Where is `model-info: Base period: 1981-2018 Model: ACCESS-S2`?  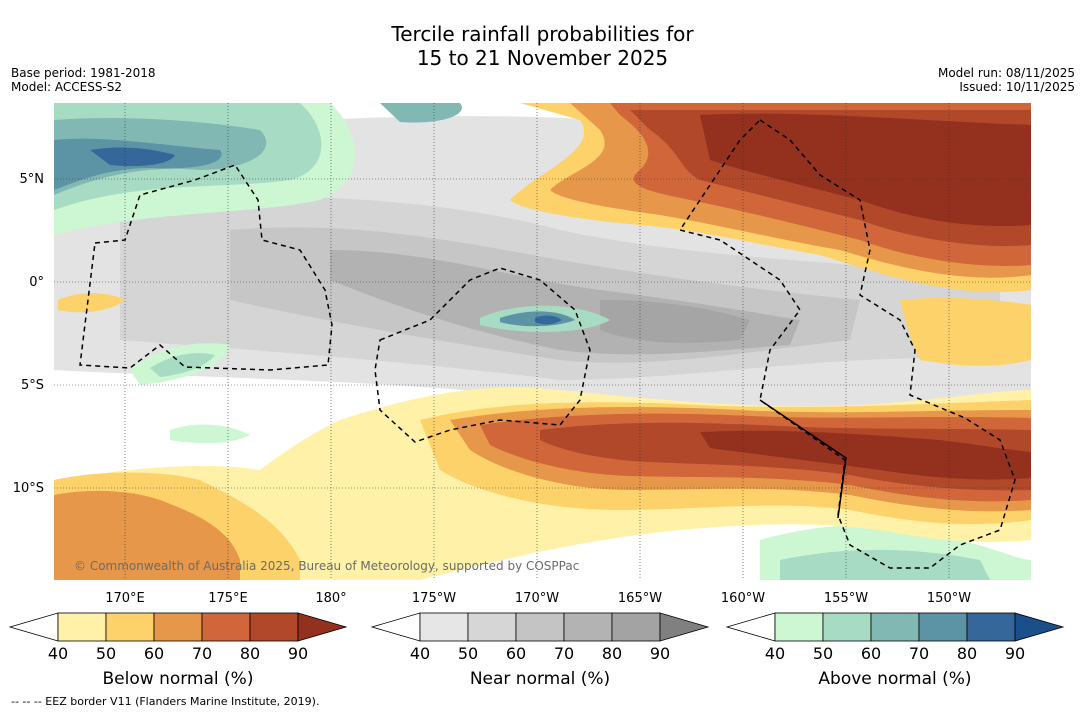 model-info: Base period: 1981-2018 Model: ACCESS-S2 is located at coordinates (83, 80).